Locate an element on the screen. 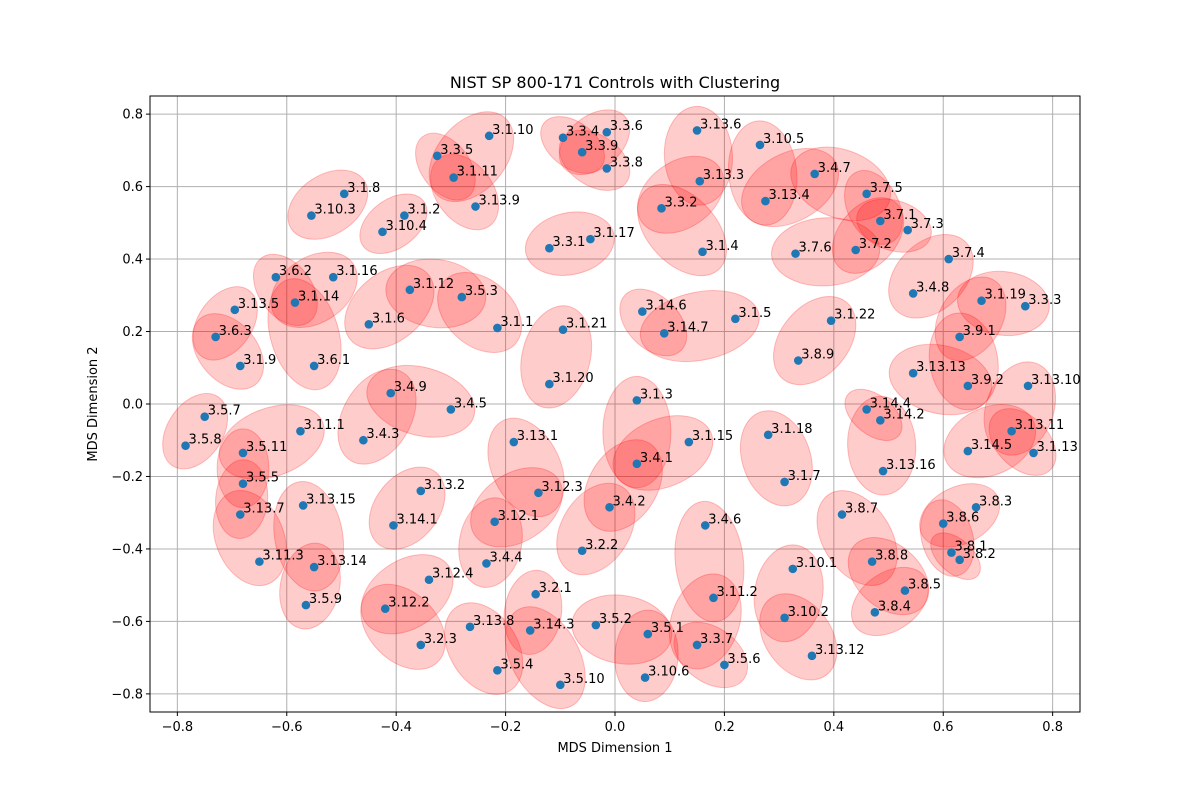 The image size is (1200, 800). point-label: 3.4.3 is located at coordinates (382, 434).